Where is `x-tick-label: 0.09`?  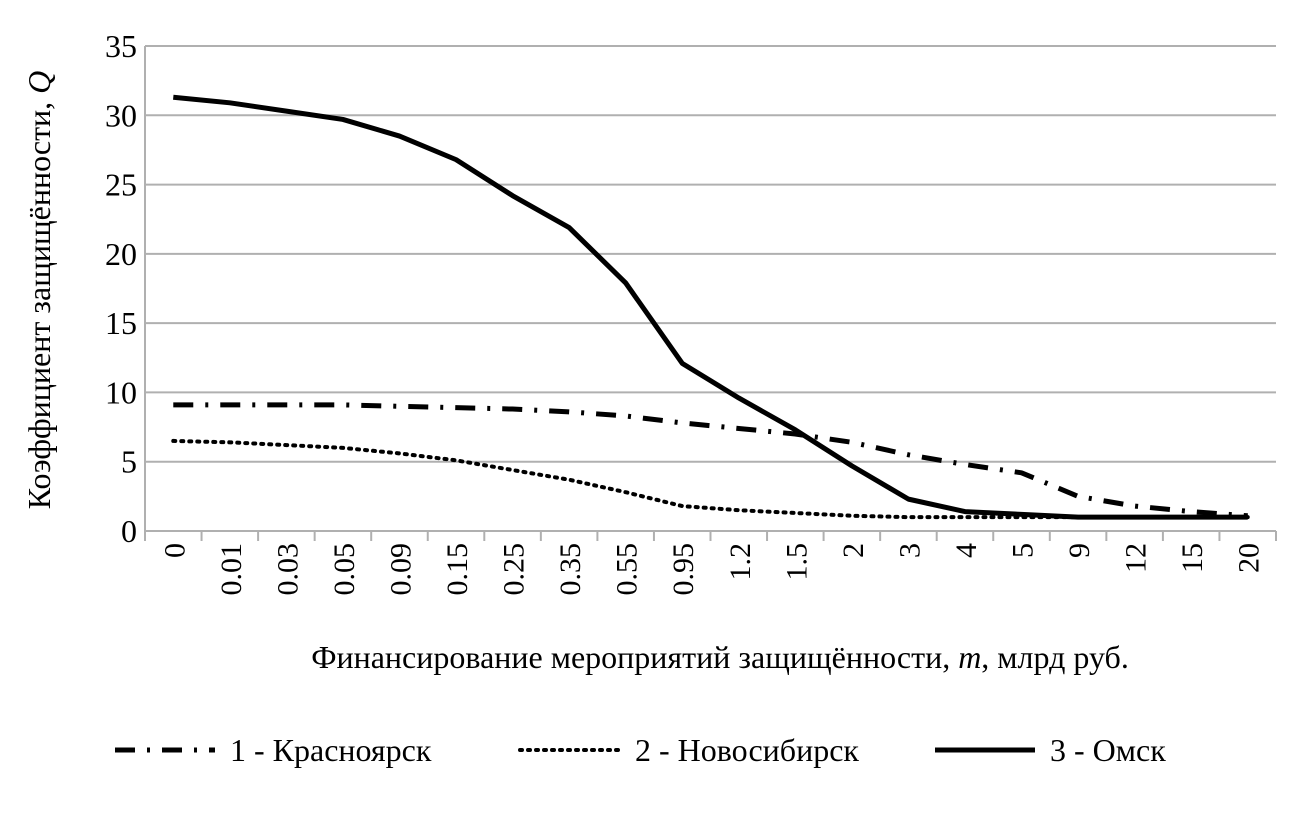
x-tick-label: 0.09 is located at coordinates (400, 569).